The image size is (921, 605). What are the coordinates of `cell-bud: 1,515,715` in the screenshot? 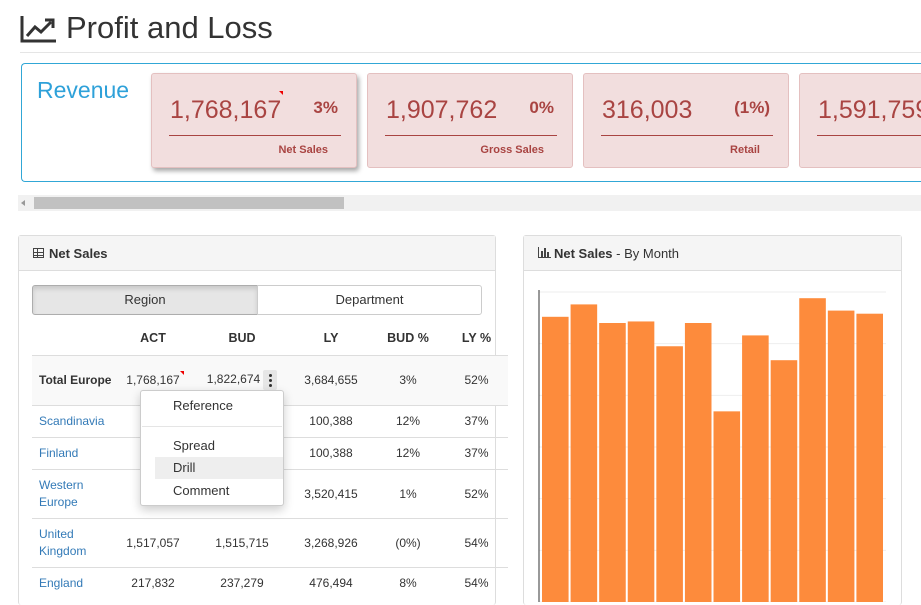 It's located at (242, 542).